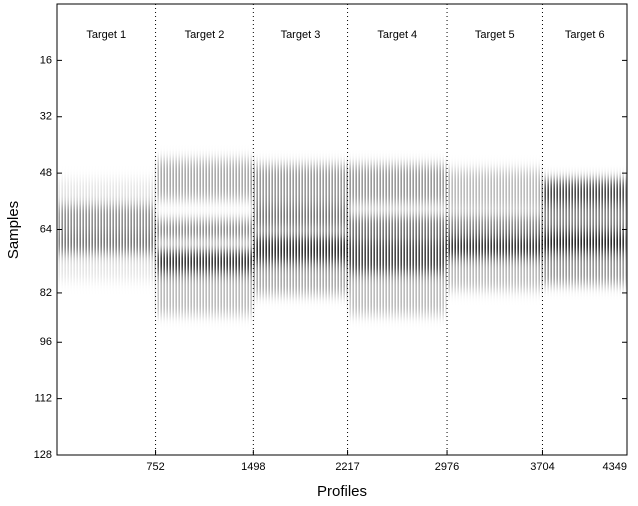 The image size is (638, 506). Describe the element at coordinates (585, 35) in the screenshot. I see `segment-label: Target 6` at that location.